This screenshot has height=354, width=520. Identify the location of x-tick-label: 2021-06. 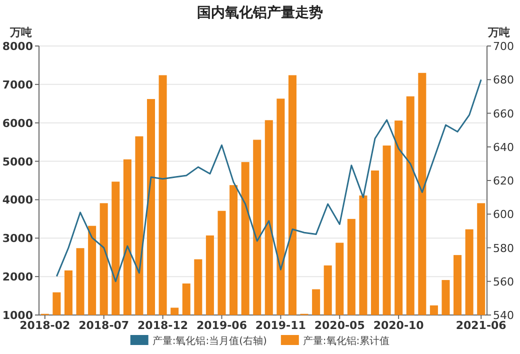
(481, 325).